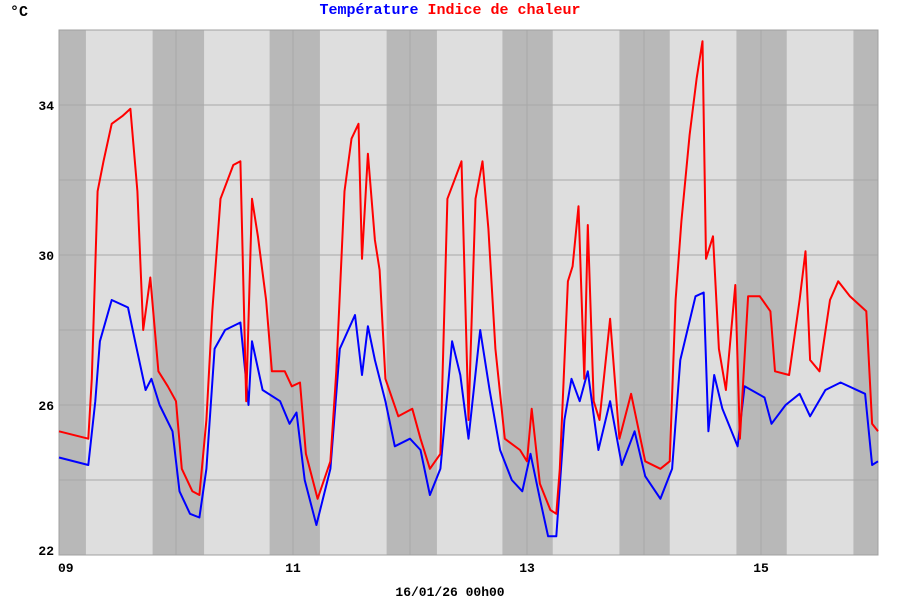  Describe the element at coordinates (46, 551) in the screenshot. I see `y-tick-label: 22` at that location.